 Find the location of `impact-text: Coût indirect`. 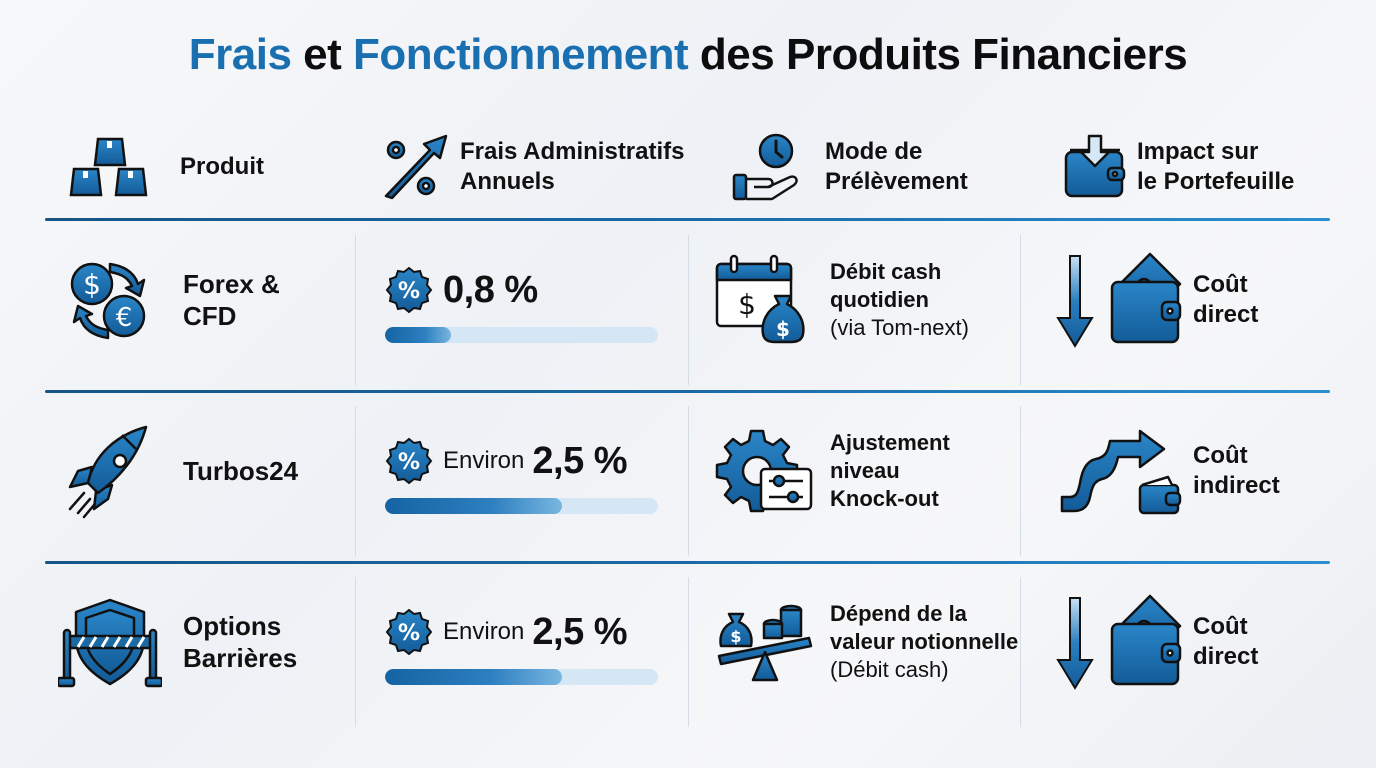

impact-text: Coût indirect is located at coordinates (1236, 470).